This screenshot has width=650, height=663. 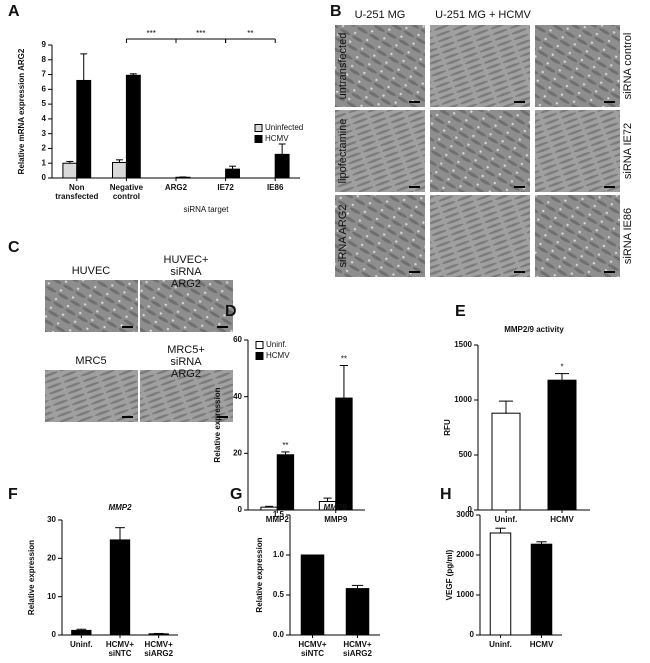 I want to click on image-title: MRC5+ siRNA ARG2, so click(x=186, y=362).